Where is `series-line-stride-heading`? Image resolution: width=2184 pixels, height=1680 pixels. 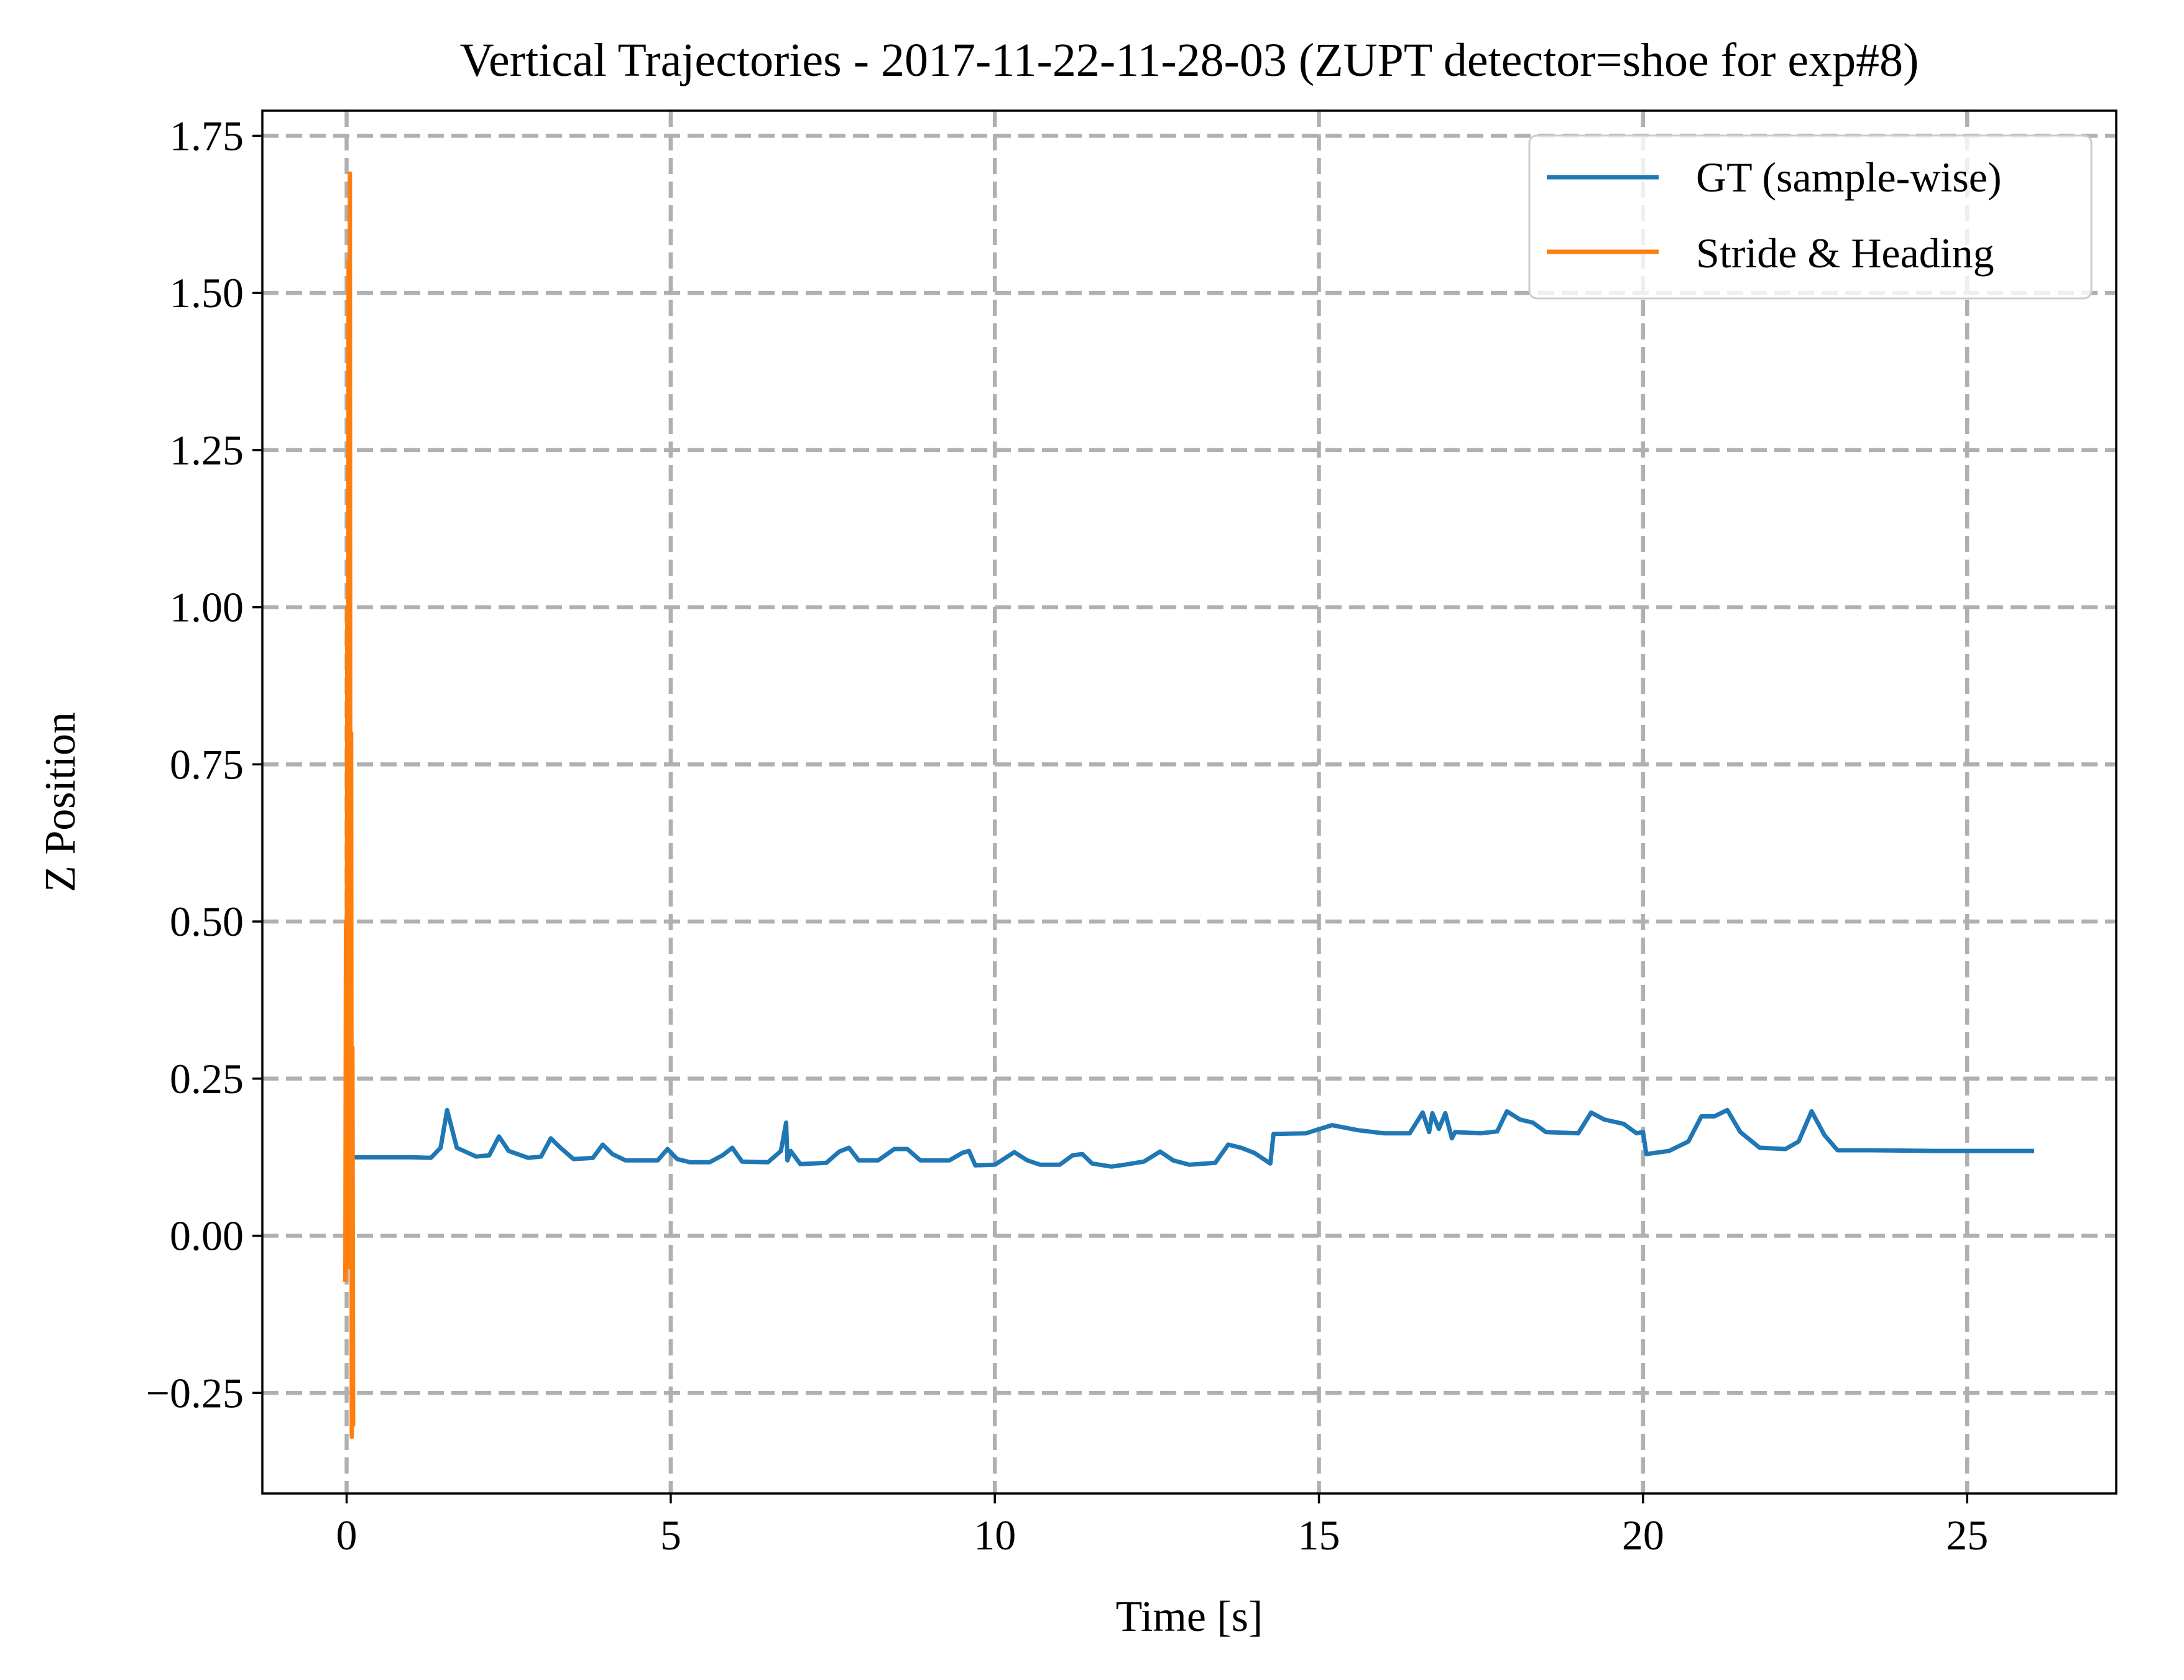
series-line-stride-heading is located at coordinates (349, 805).